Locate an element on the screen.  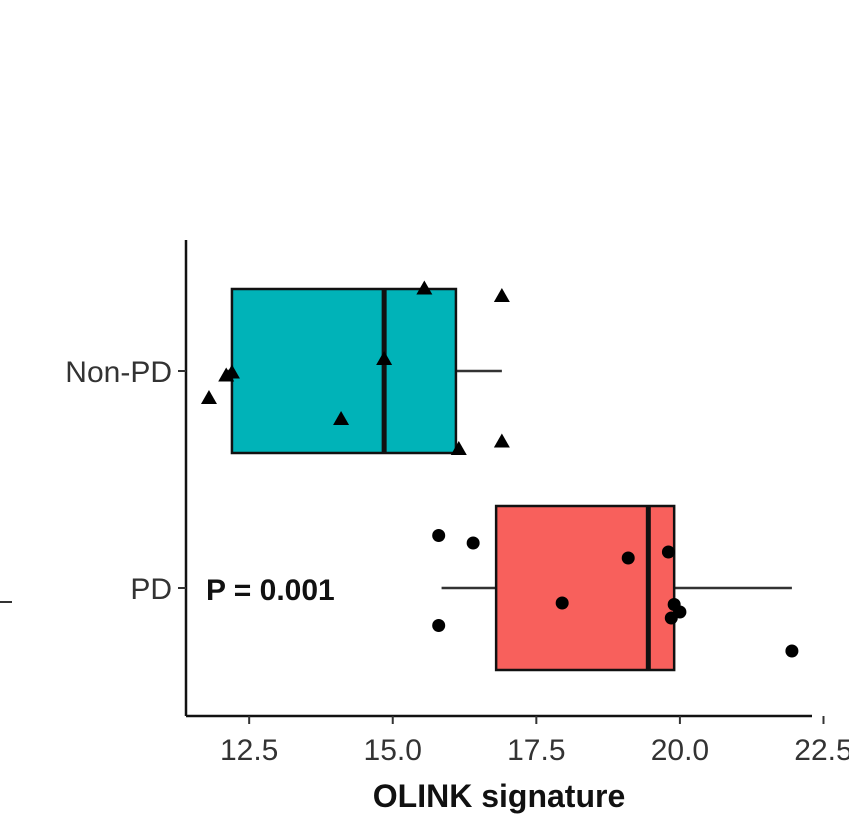
box-non-pd is located at coordinates (344, 371).